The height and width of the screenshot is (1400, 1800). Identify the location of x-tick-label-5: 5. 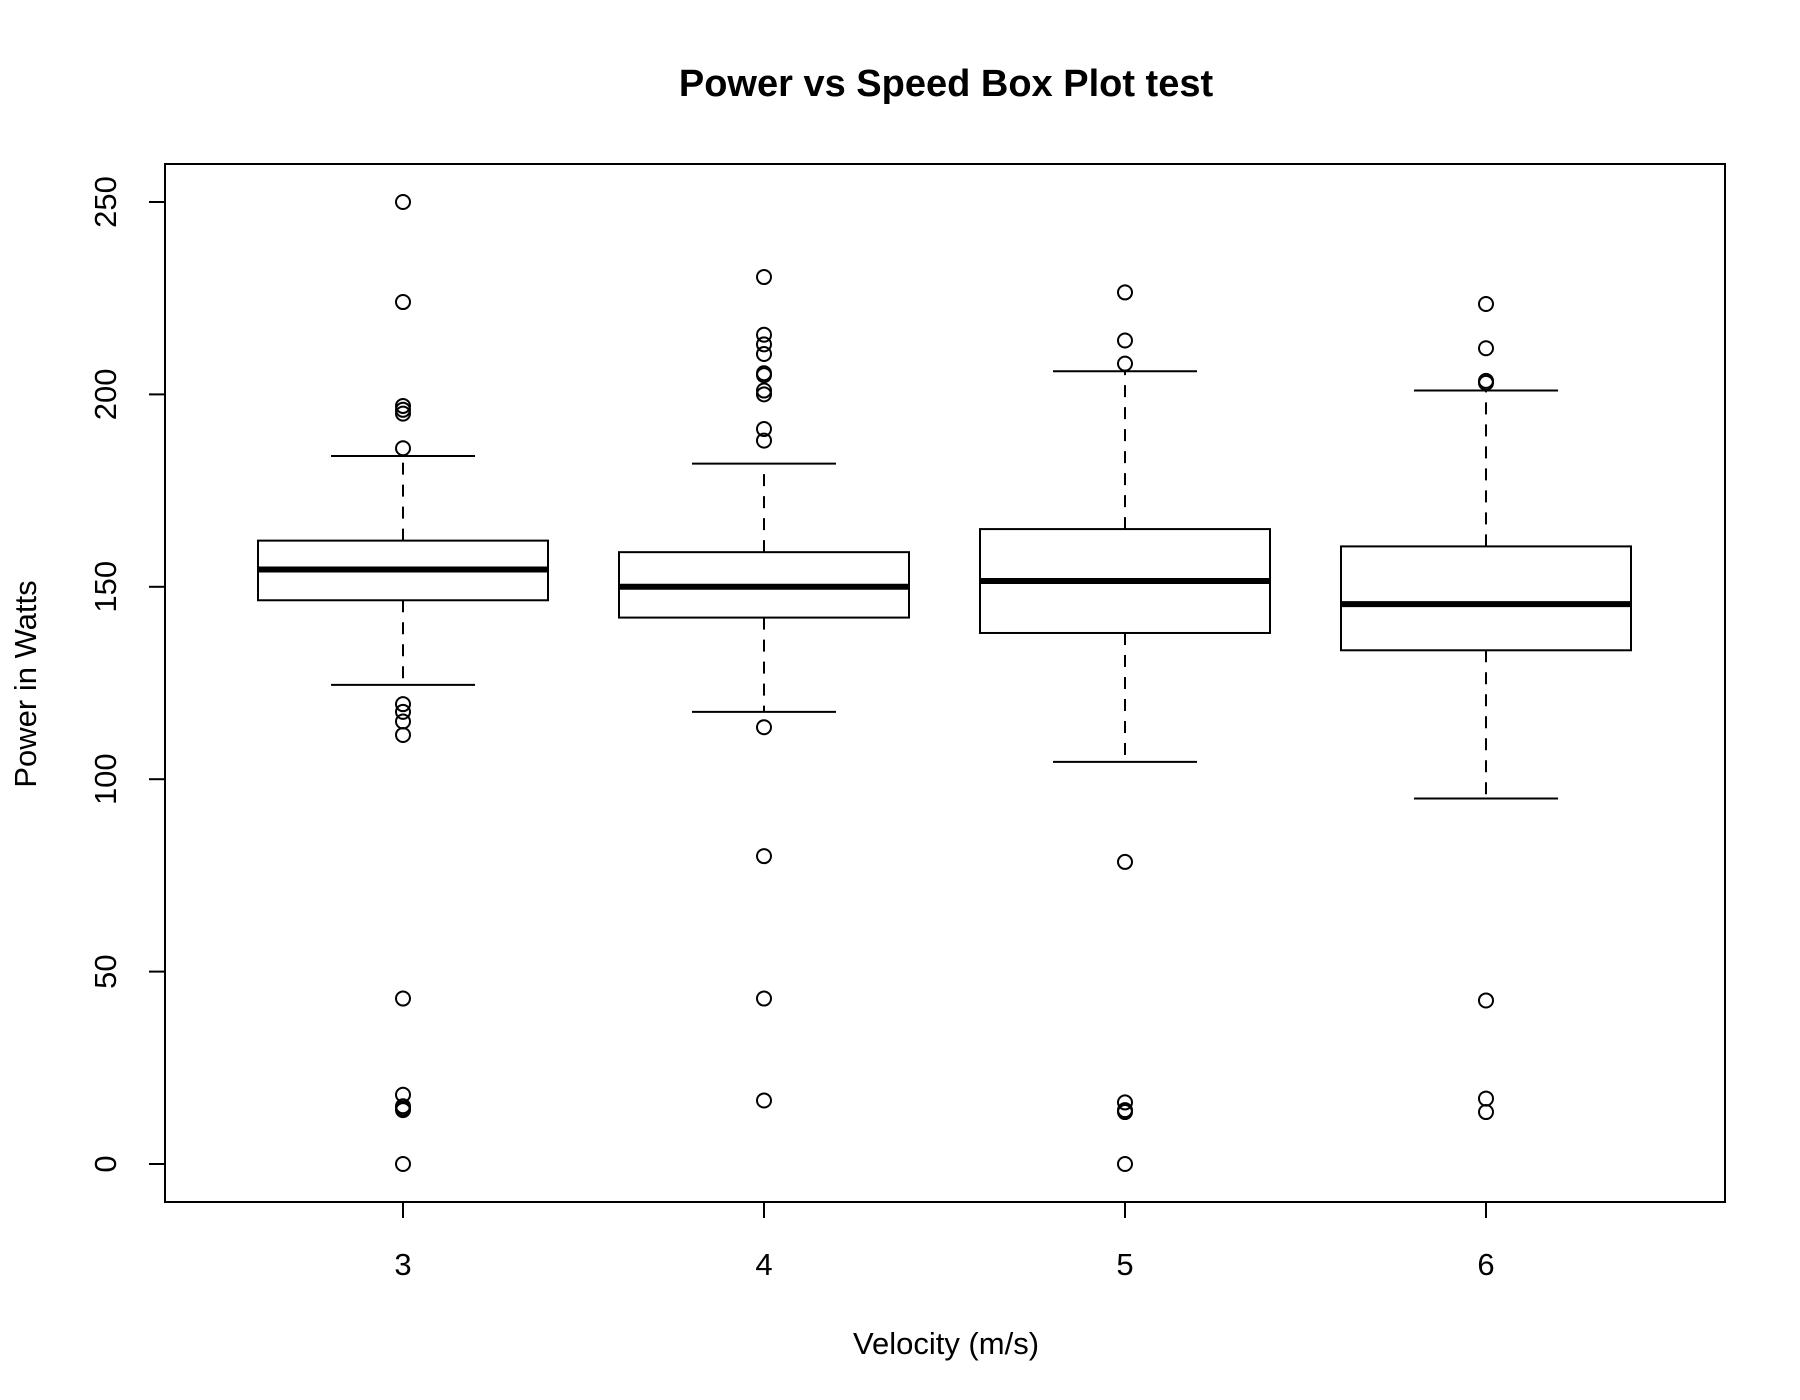
(1124, 1264).